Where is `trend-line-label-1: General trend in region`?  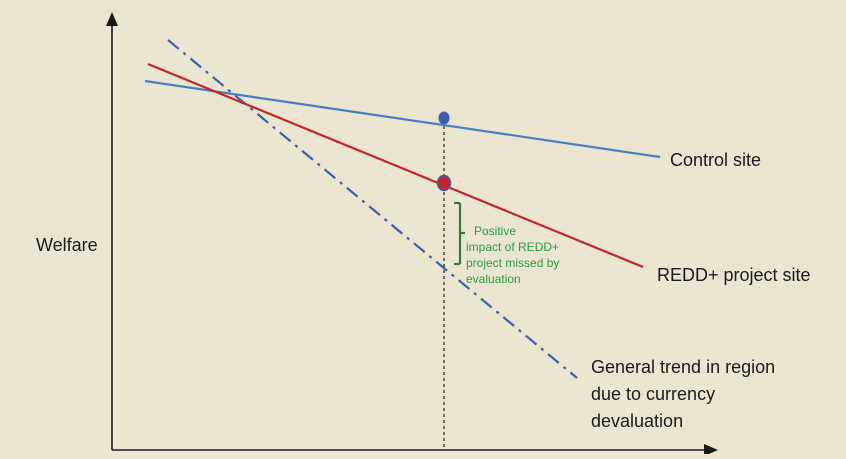 trend-line-label-1: General trend in region is located at coordinates (683, 367).